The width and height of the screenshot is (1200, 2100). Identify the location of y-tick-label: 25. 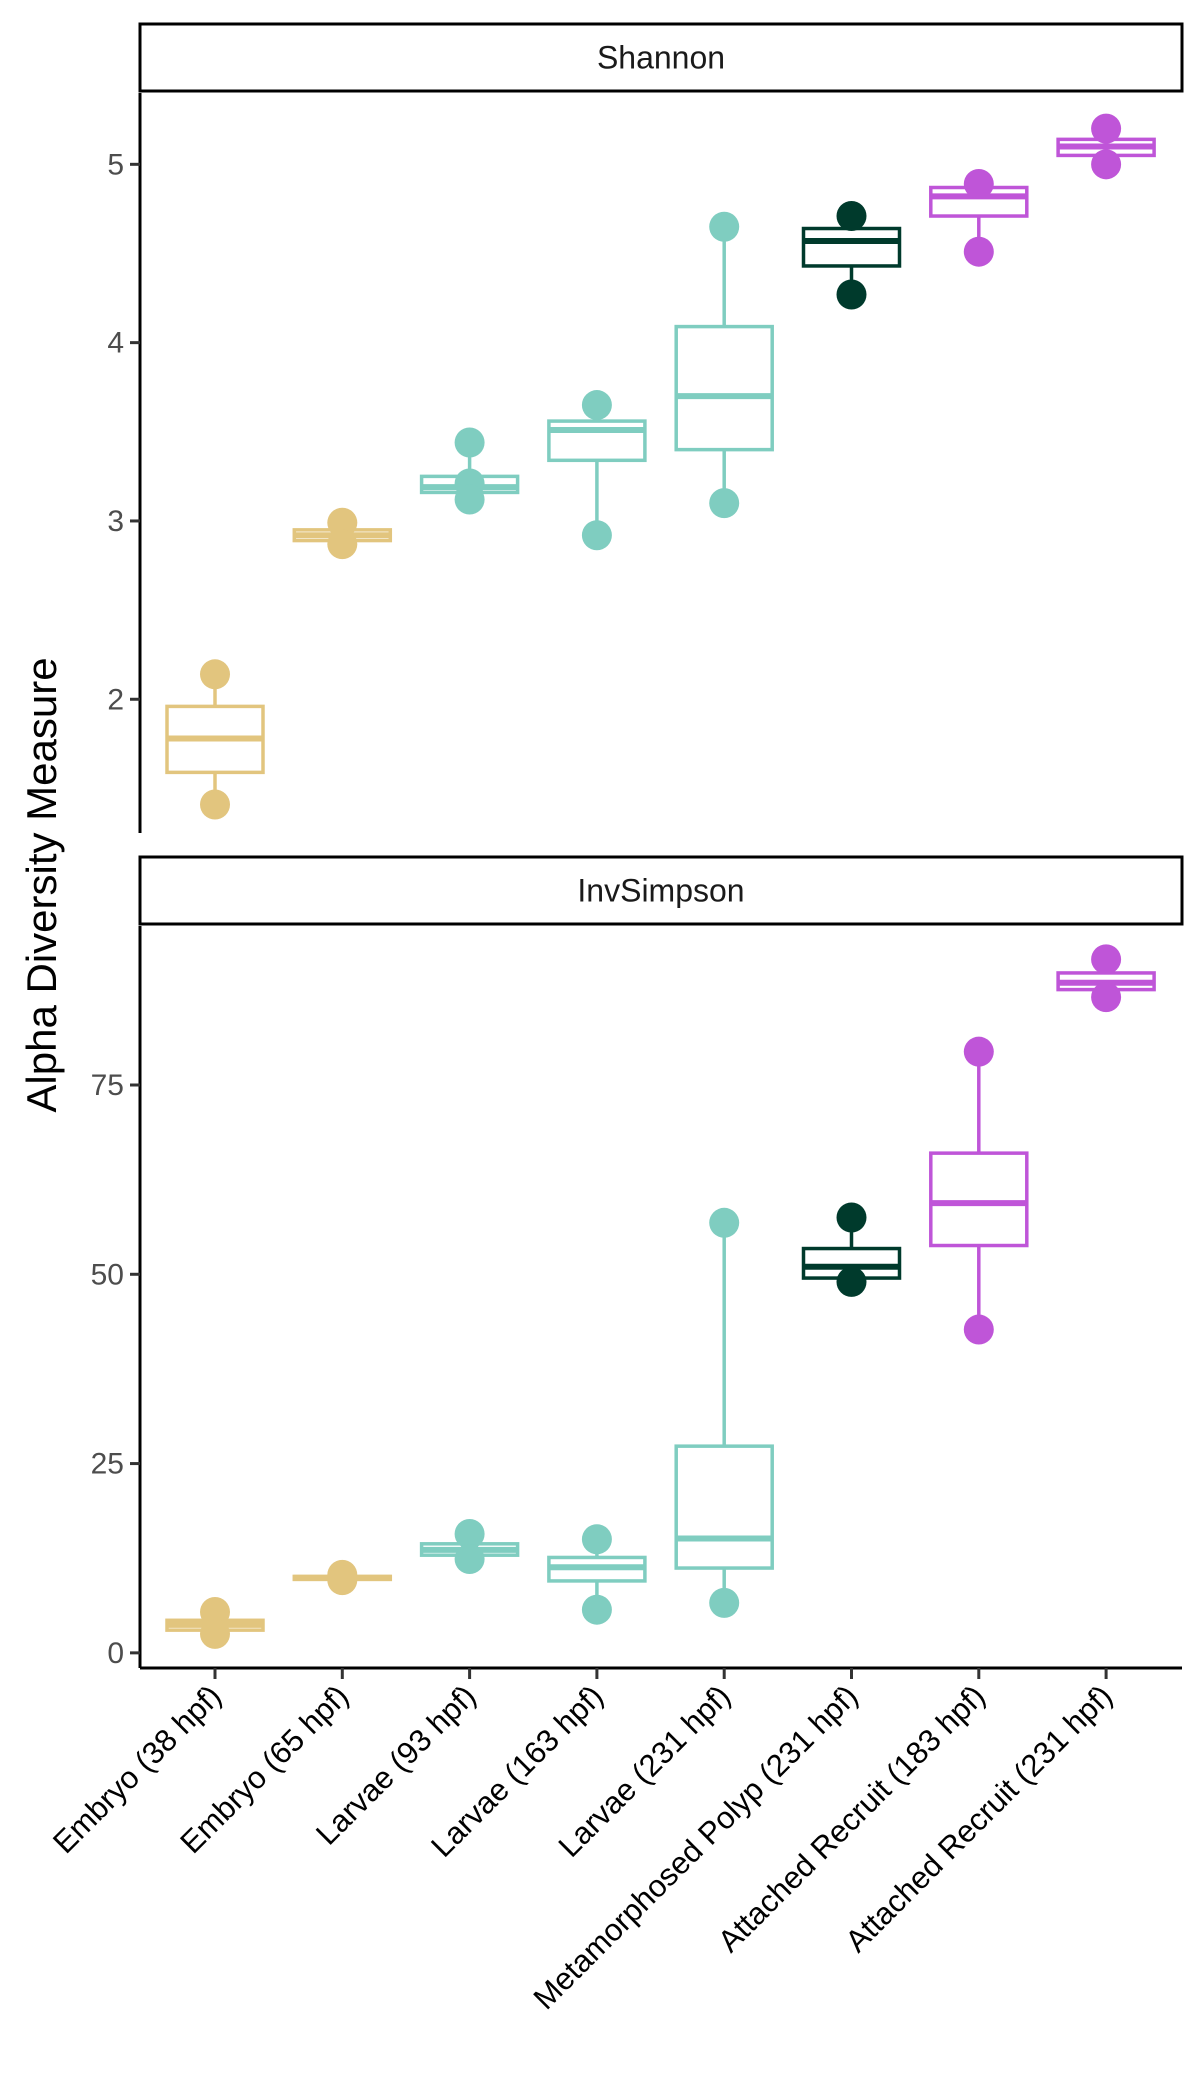
(107, 1464).